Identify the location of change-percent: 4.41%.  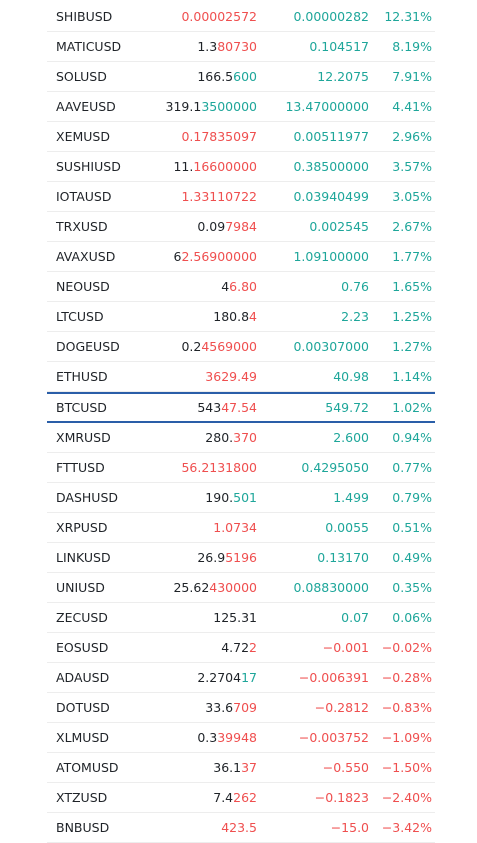
(412, 106).